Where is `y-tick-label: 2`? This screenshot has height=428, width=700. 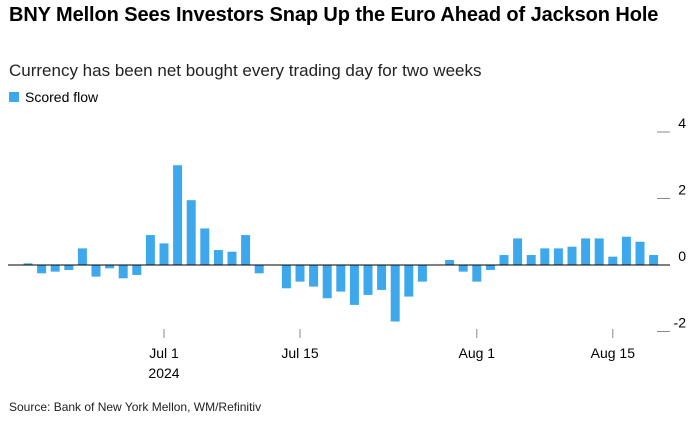
y-tick-label: 2 is located at coordinates (682, 190).